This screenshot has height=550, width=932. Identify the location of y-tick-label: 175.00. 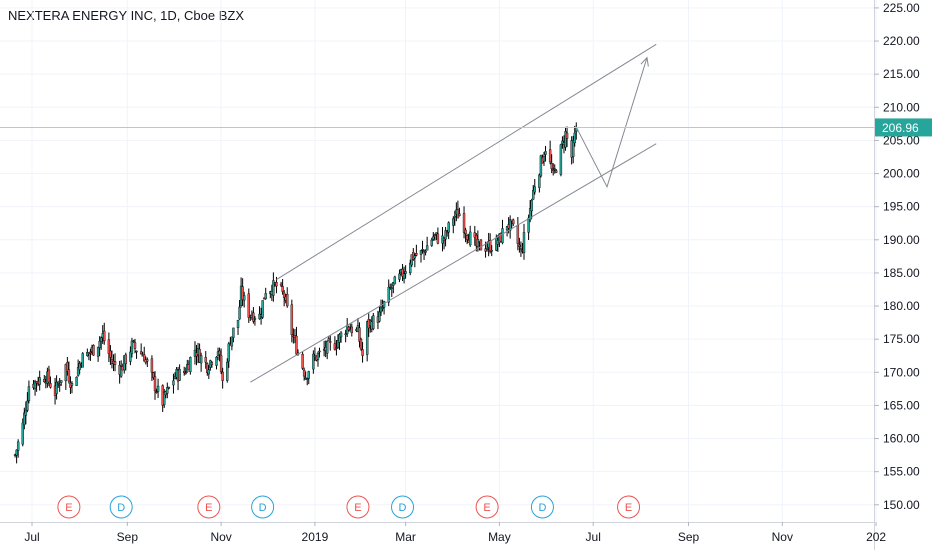
(901, 339).